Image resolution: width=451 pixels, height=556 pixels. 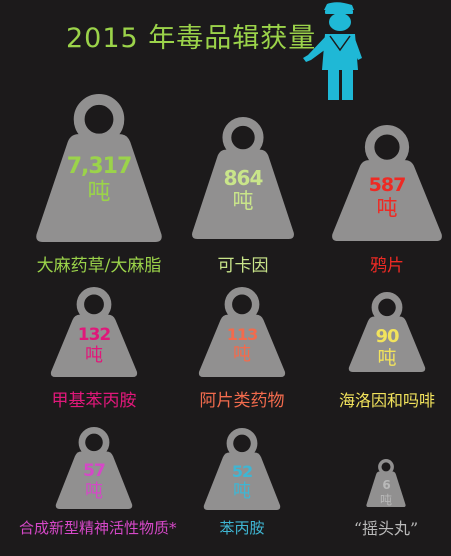 What do you see at coordinates (191, 38) in the screenshot?
I see `page-title: 2015 年毒品辑获量` at bounding box center [191, 38].